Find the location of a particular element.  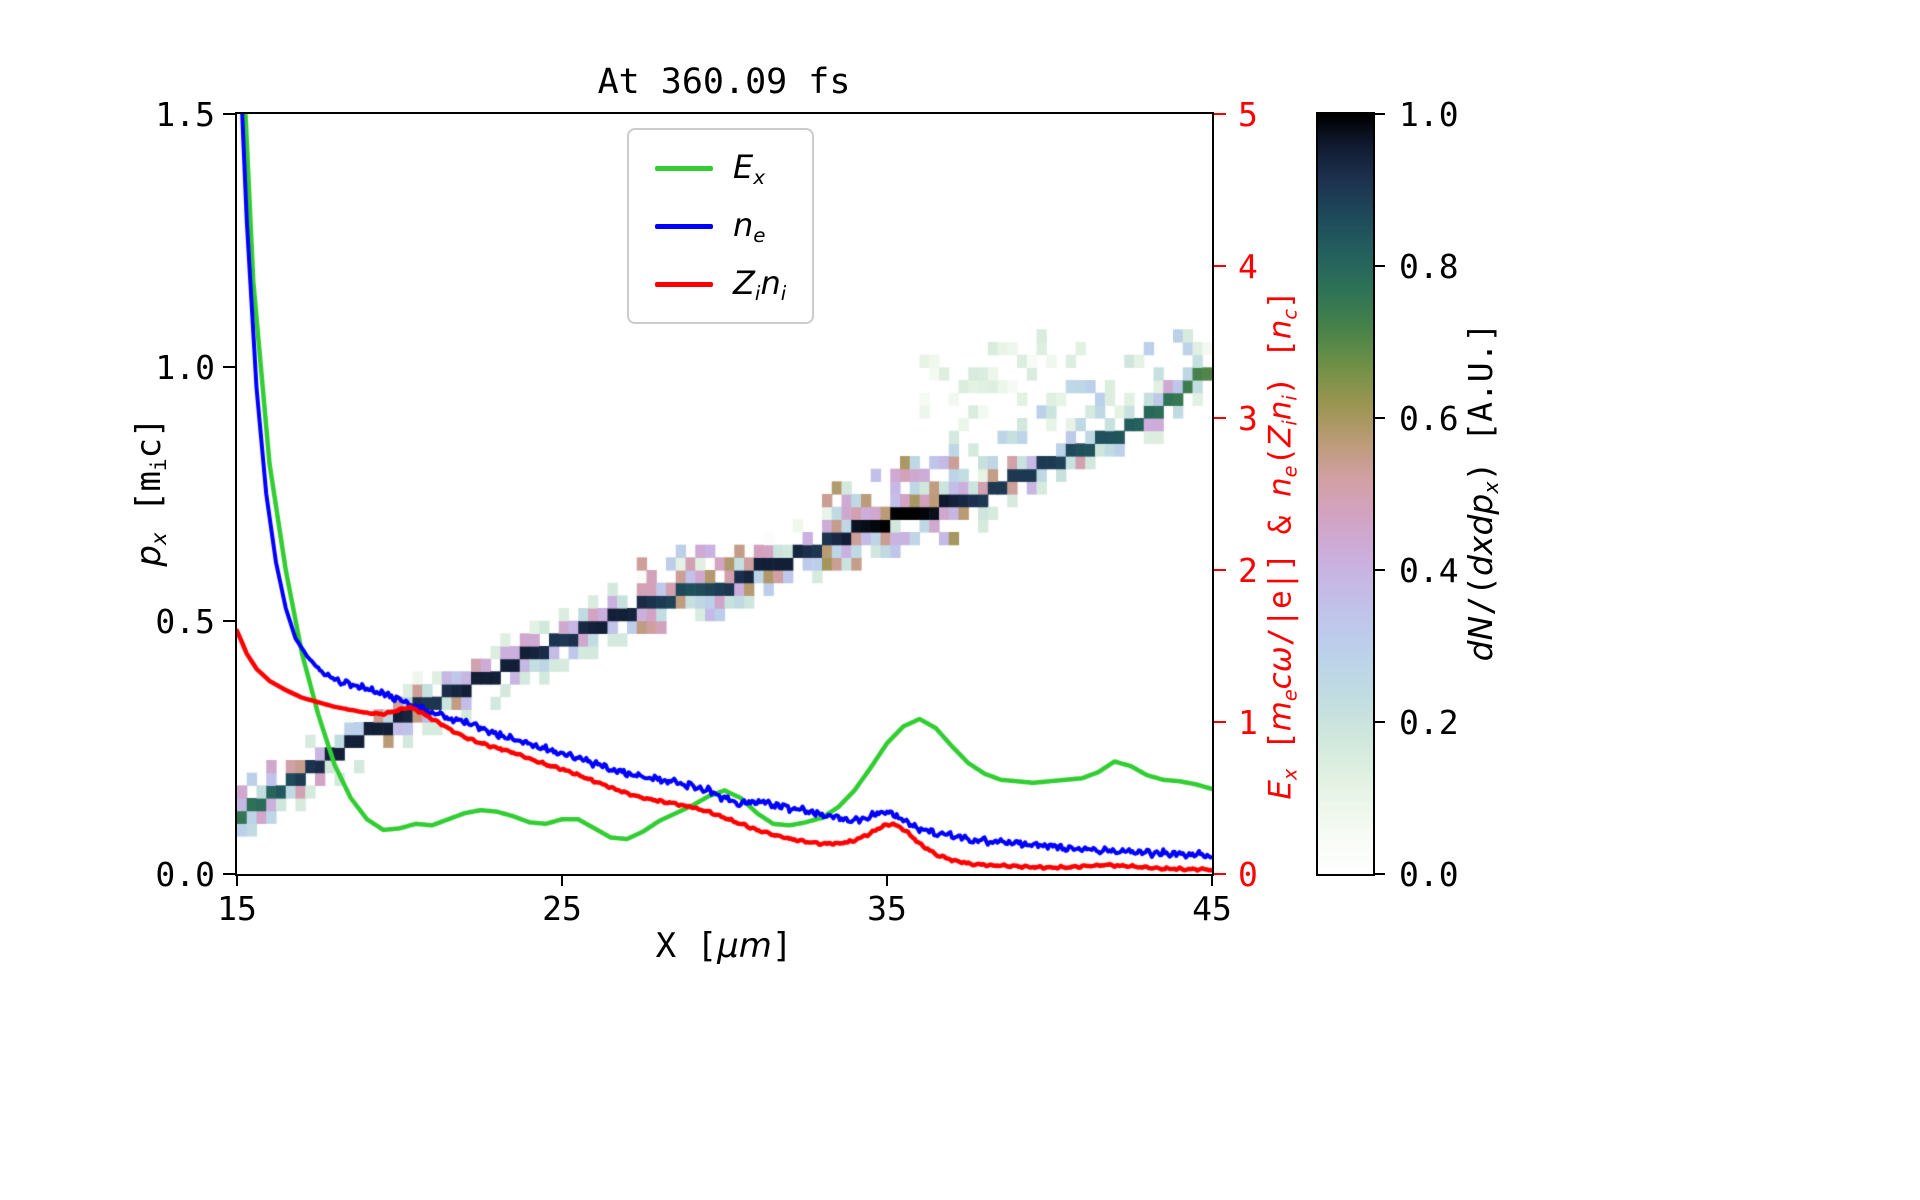

colorbar-tick-label-1.0: 1.0 is located at coordinates (1429, 114).